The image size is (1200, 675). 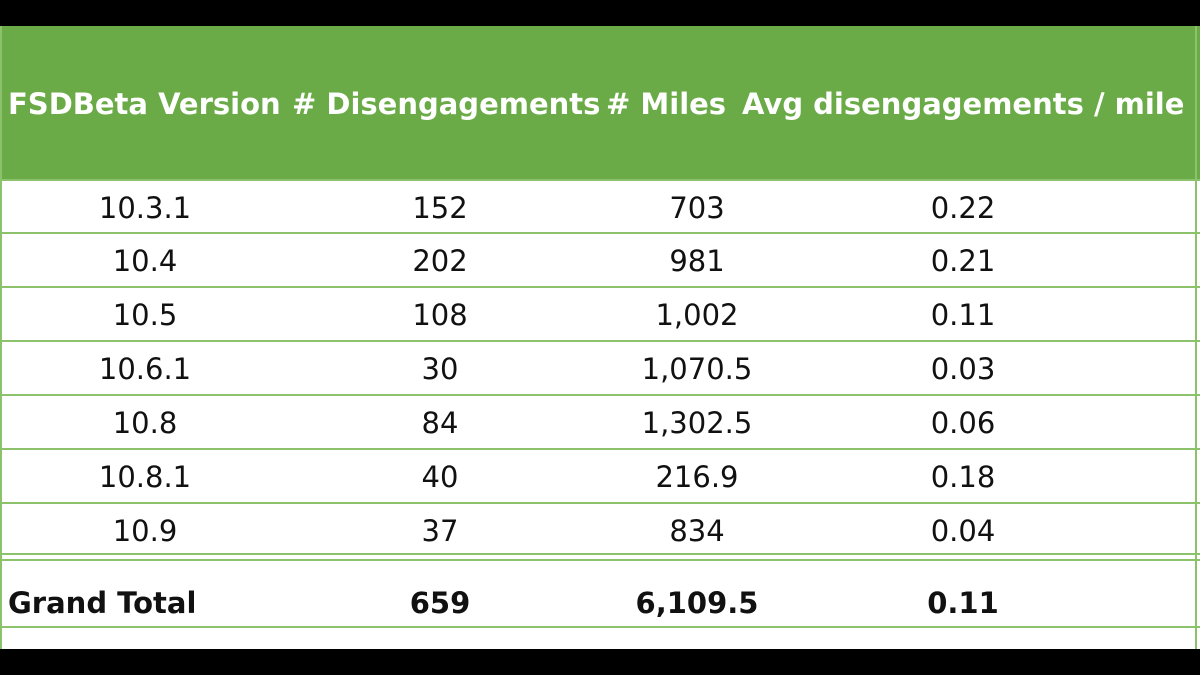 I want to click on avg-cell: 0.11, so click(x=963, y=315).